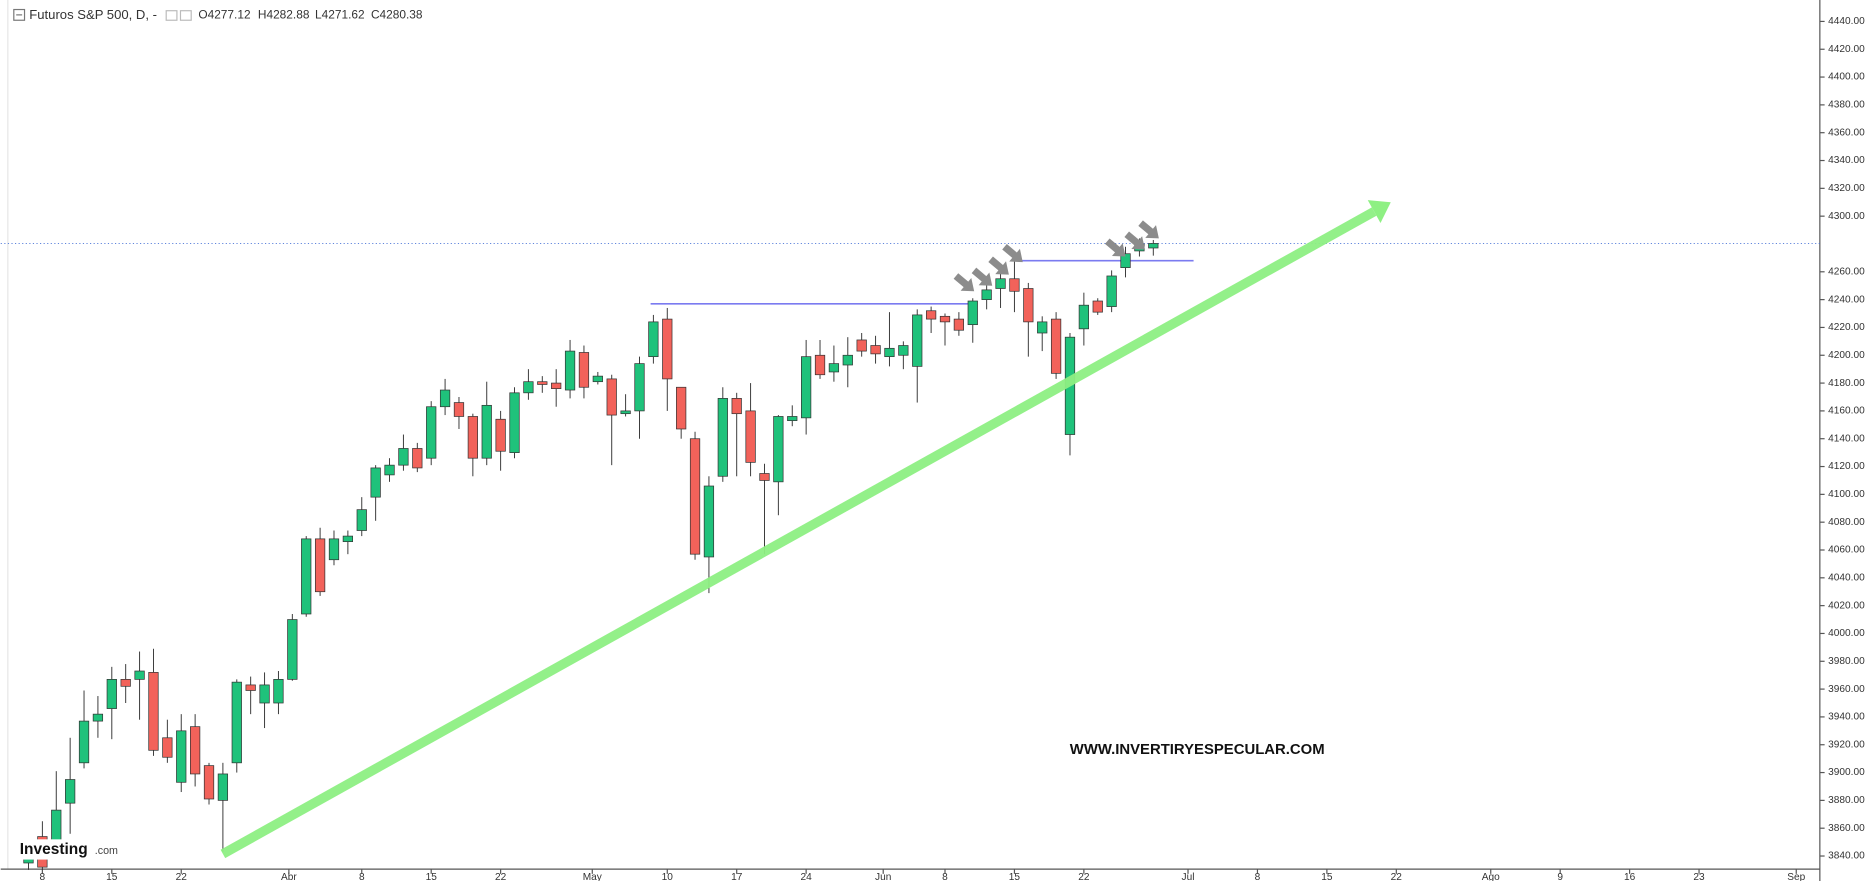  Describe the element at coordinates (1846, 633) in the screenshot. I see `y-tick-label: 4000.00` at that location.